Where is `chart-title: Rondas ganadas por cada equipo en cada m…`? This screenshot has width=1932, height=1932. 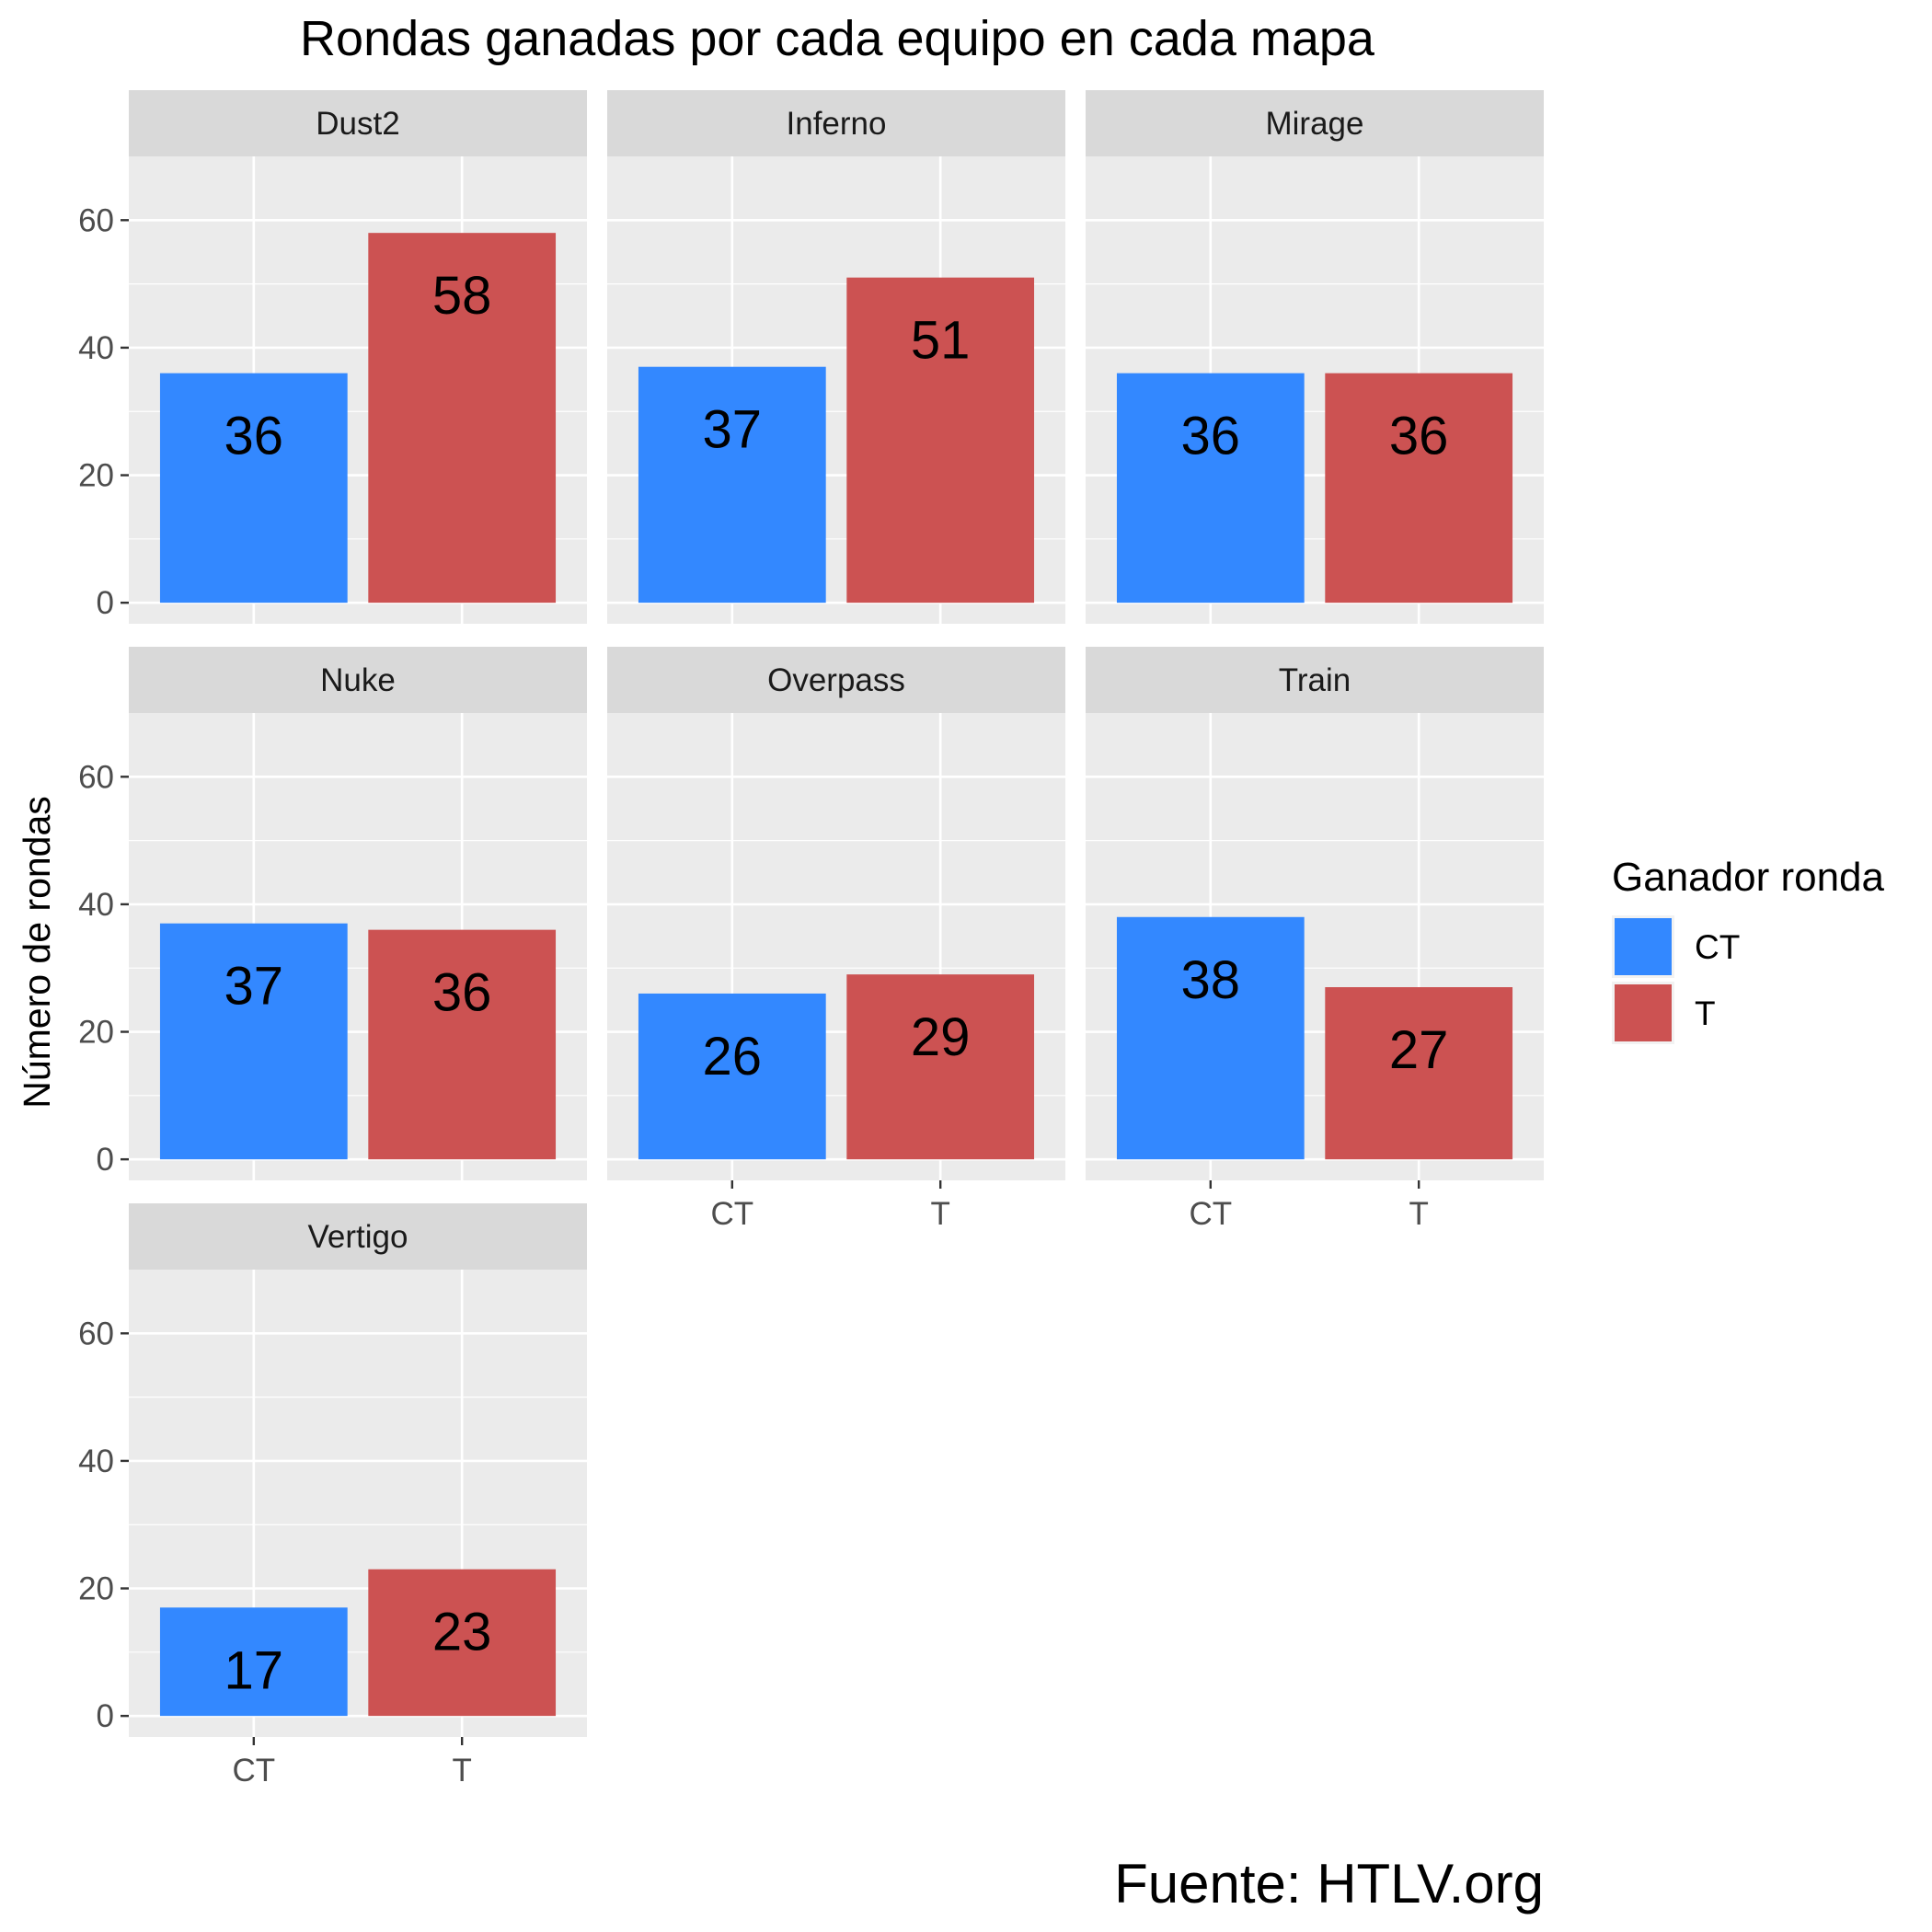
chart-title: Rondas ganadas por cada equipo en cada m… is located at coordinates (837, 38).